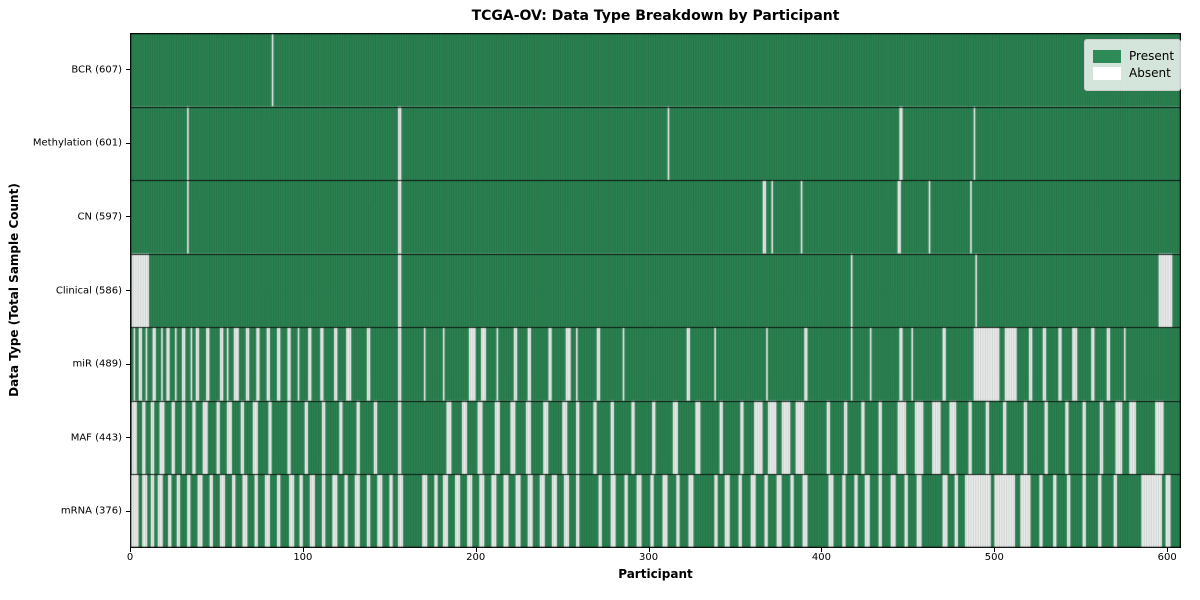  Describe the element at coordinates (303, 557) in the screenshot. I see `x-axis-tick-label: 100` at that location.